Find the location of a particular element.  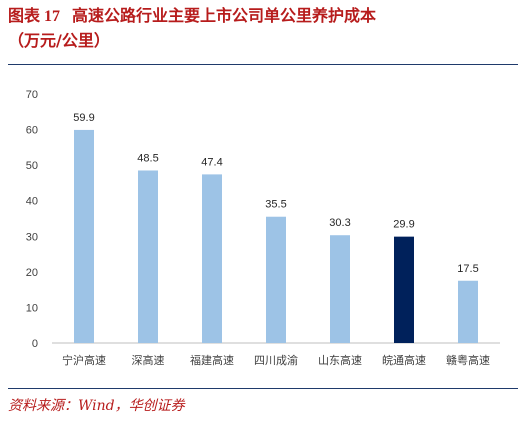

data-label: 48.5 is located at coordinates (147, 158).